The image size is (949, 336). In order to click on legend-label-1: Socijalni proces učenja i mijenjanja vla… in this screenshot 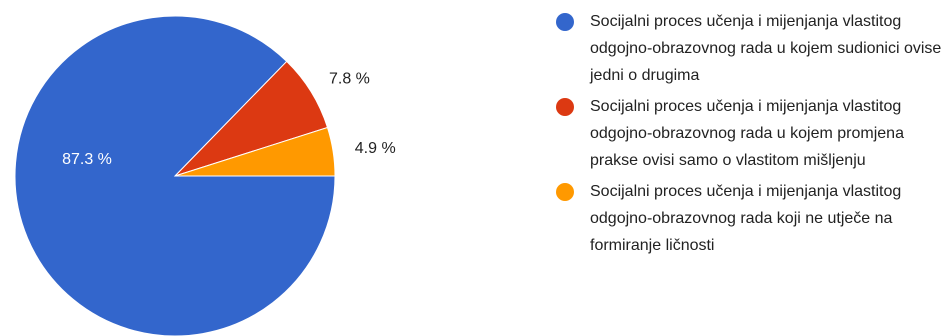, I will do `click(766, 48)`.